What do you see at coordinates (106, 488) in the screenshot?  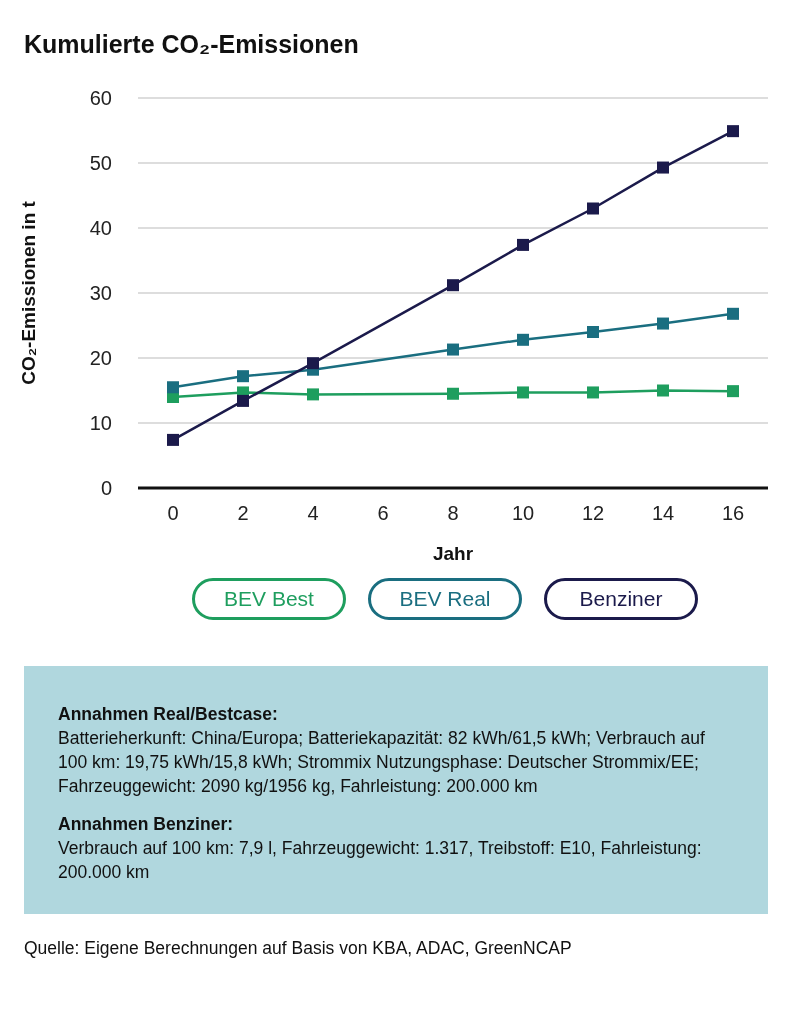 I see `y-tick-label: 0` at bounding box center [106, 488].